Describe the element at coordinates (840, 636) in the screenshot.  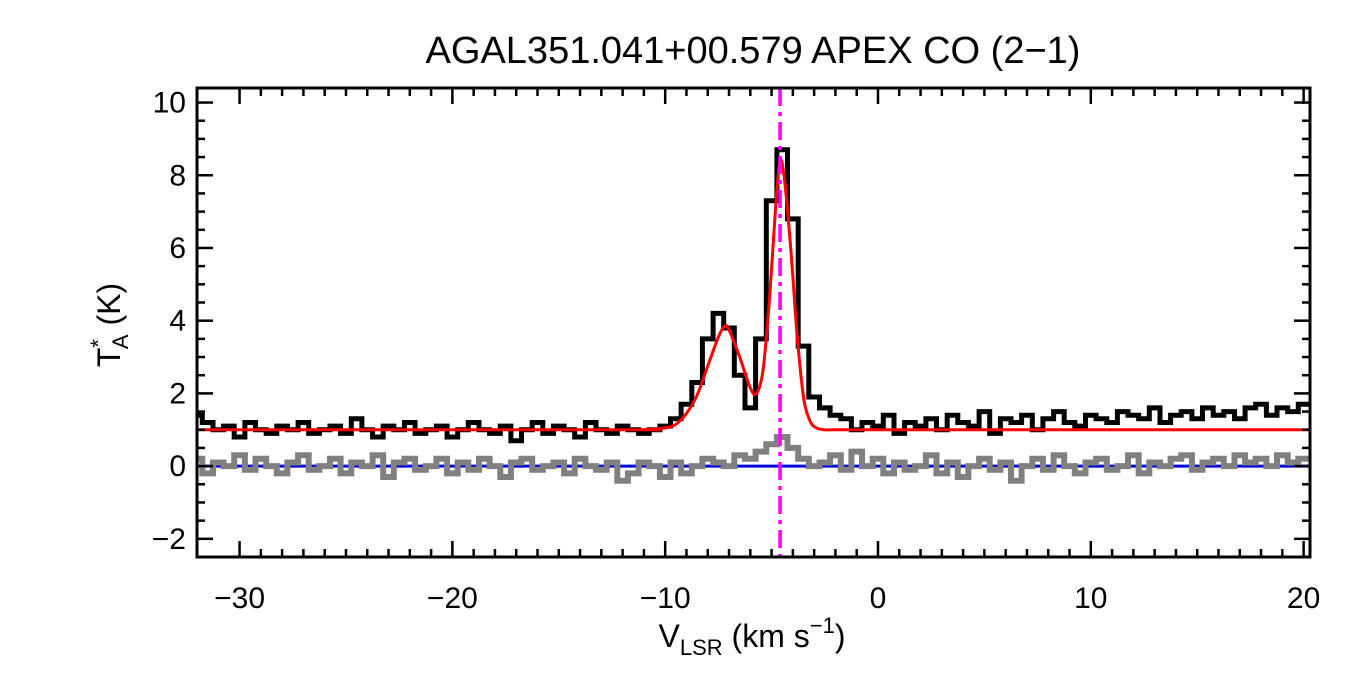
I see `x-axis-title-end: )` at that location.